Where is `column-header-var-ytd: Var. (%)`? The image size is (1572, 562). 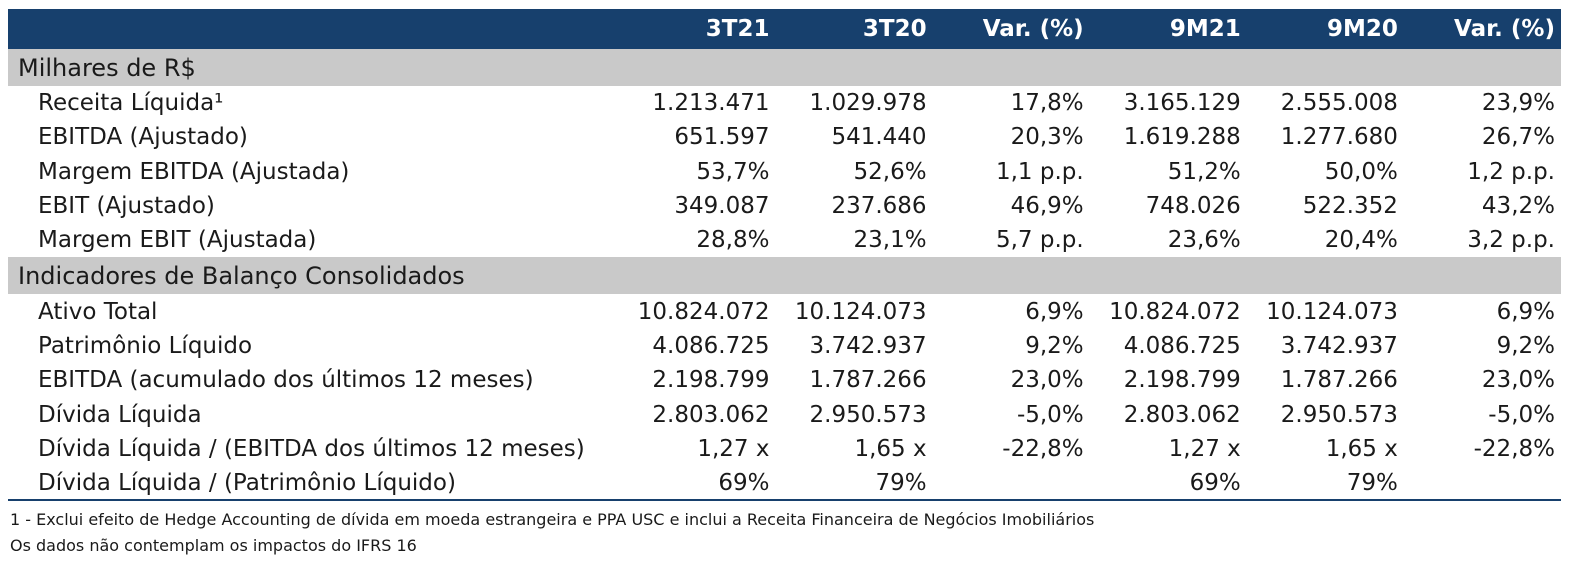 column-header-var-ytd: Var. (%) is located at coordinates (1504, 29).